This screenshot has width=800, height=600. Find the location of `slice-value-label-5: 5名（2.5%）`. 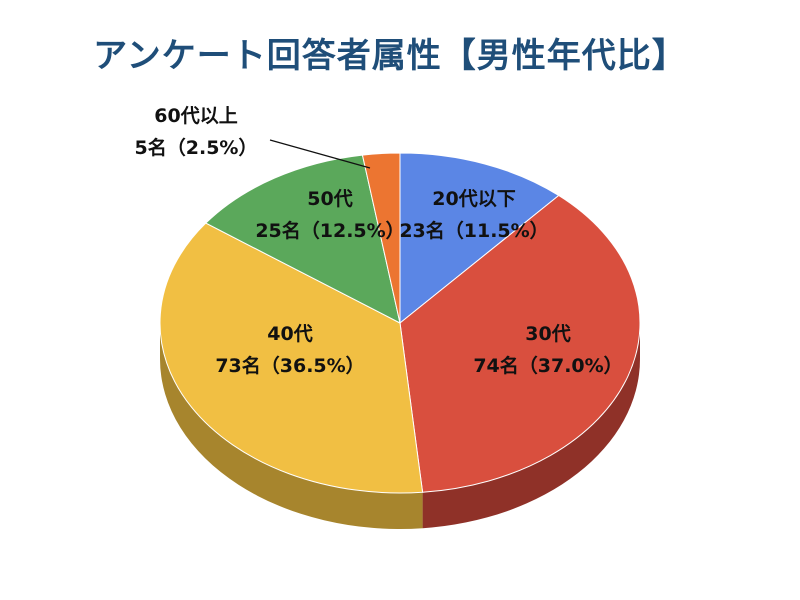

slice-value-label-5: 5名（2.5%） is located at coordinates (196, 147).